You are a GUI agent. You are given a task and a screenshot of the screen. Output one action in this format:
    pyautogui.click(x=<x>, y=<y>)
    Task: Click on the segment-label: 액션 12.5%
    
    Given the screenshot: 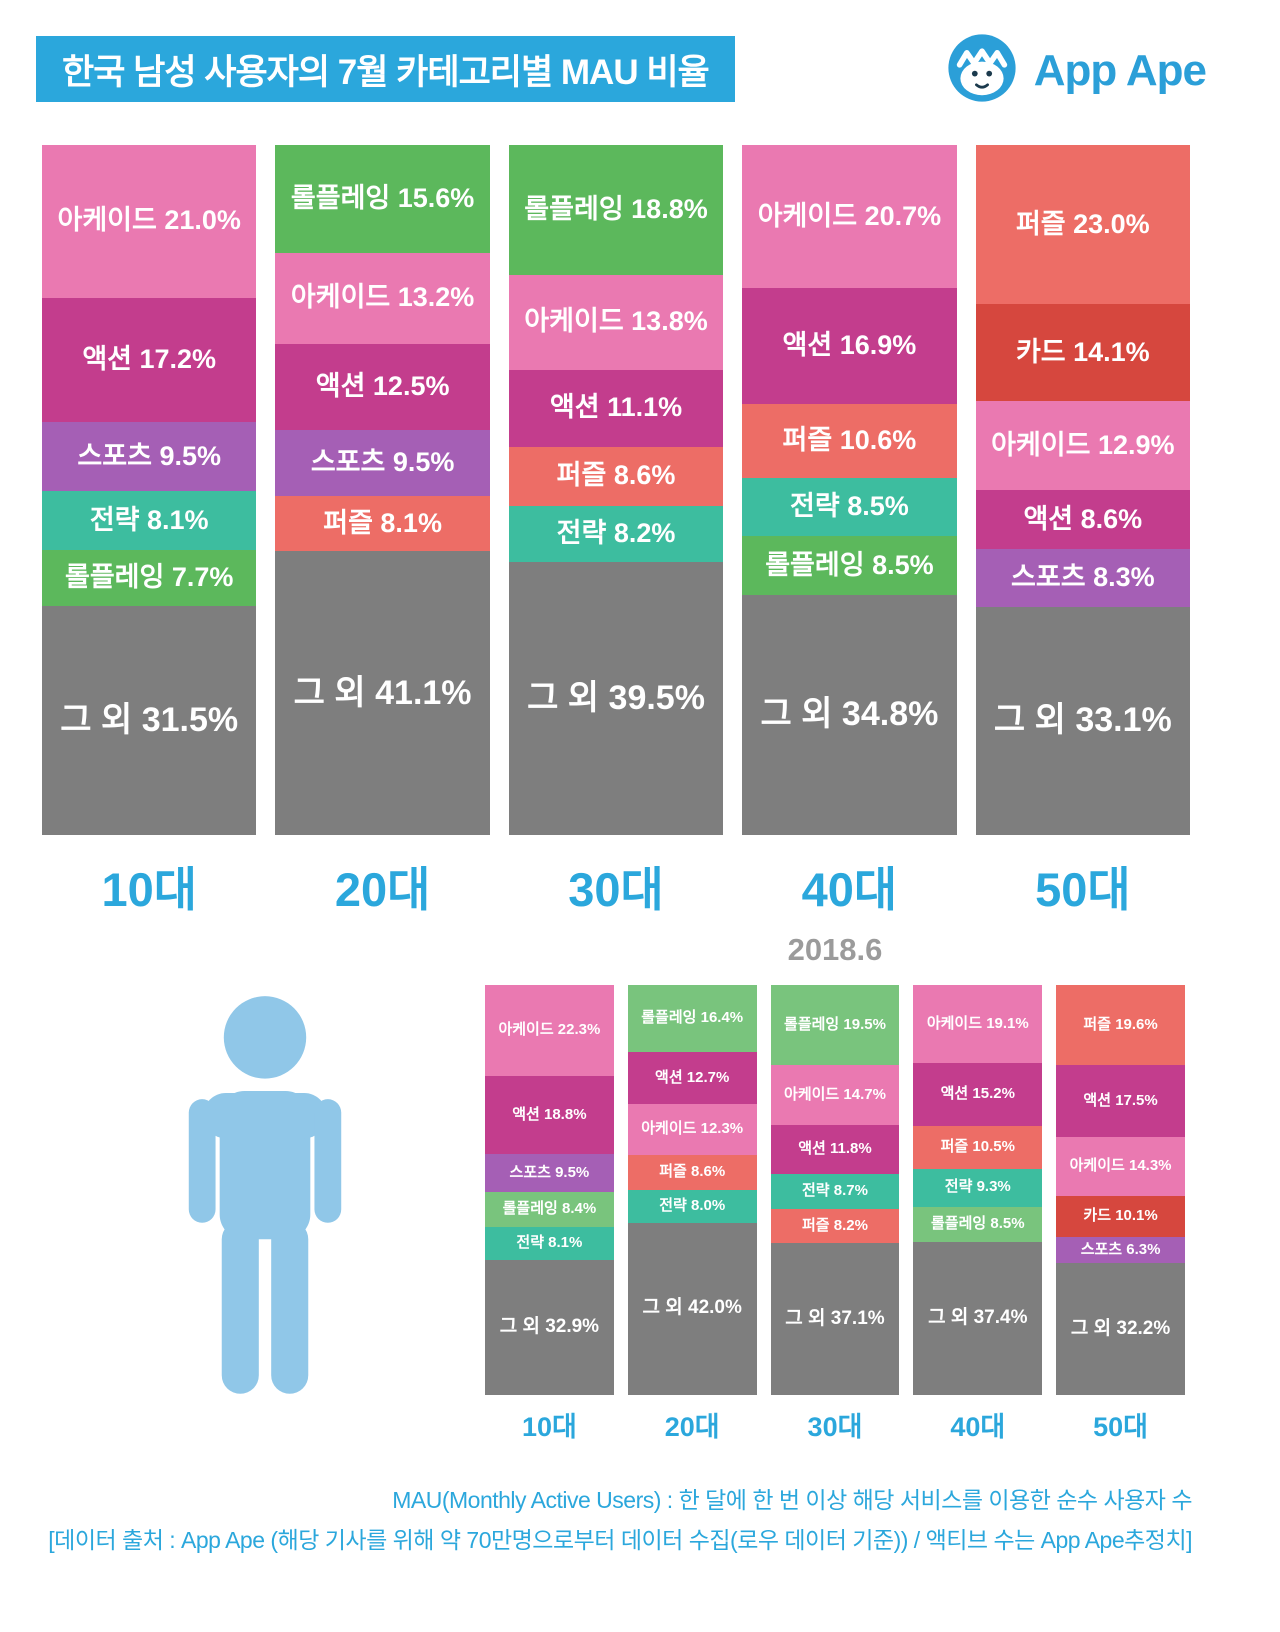 What is the action you would take?
    pyautogui.click(x=382, y=386)
    